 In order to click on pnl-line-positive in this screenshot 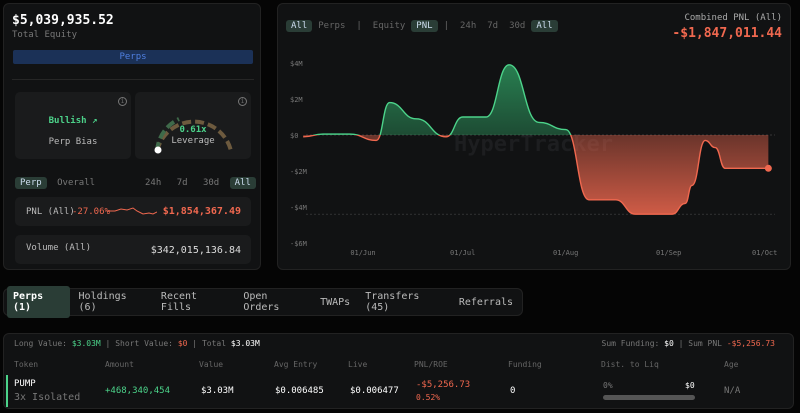, I will do `click(442, 99)`.